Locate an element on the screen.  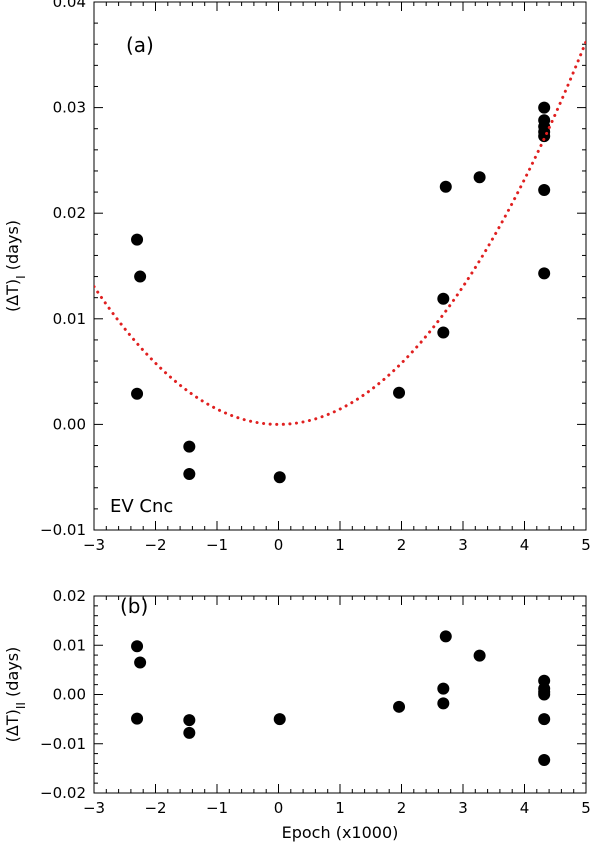
y-axis-label-subscript: II is located at coordinates (21, 705).